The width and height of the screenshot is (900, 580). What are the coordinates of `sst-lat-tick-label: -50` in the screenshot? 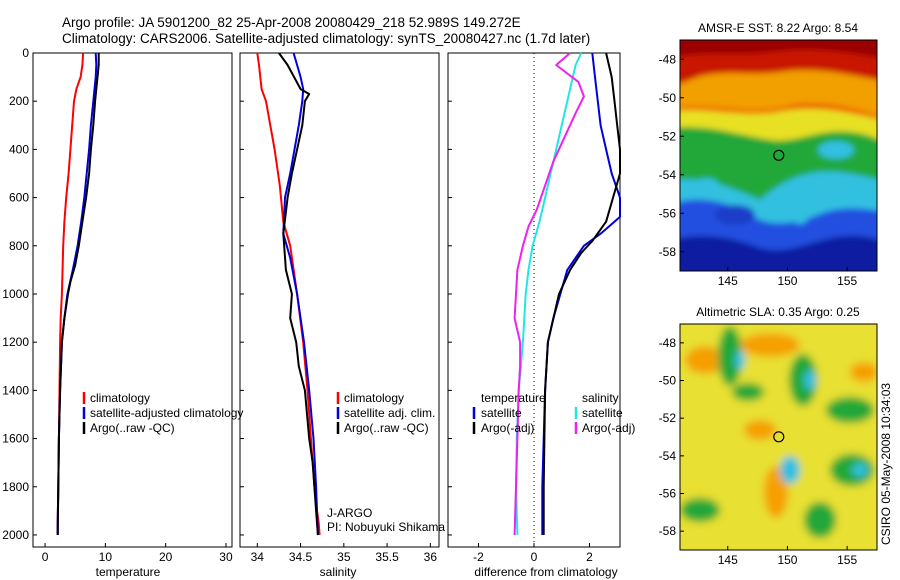 It's located at (668, 98).